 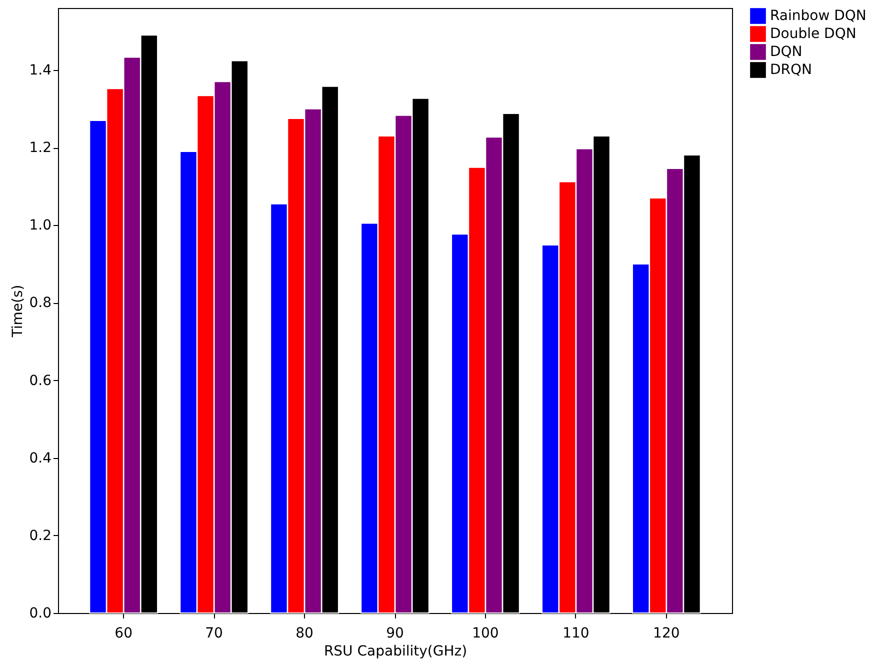 I want to click on legend-label: DRQN, so click(x=791, y=70).